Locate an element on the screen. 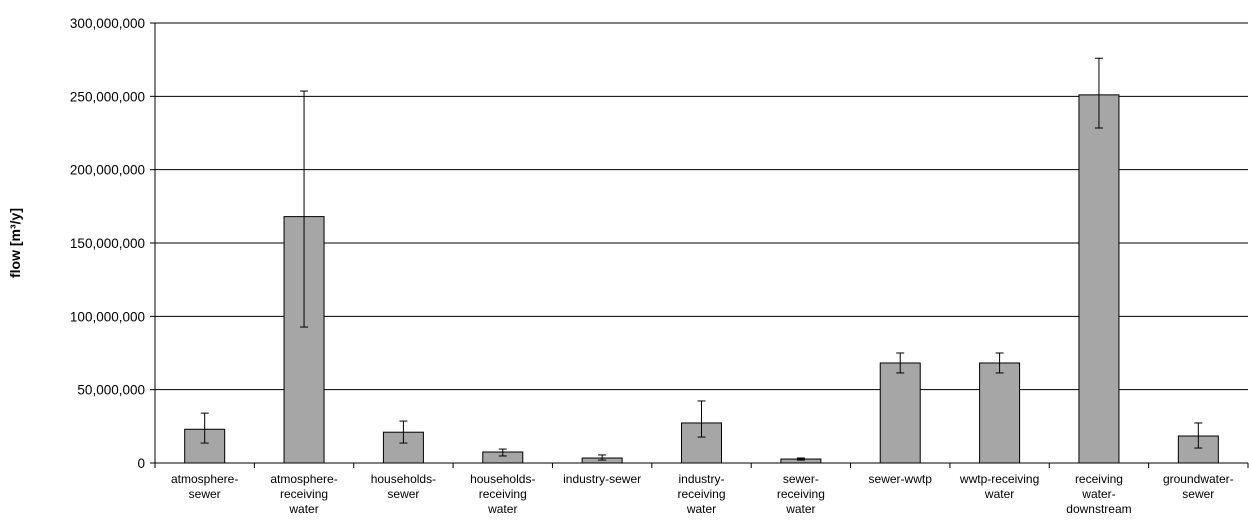 The height and width of the screenshot is (532, 1249). y-axis-label: flow [m³/y] is located at coordinates (15, 243).